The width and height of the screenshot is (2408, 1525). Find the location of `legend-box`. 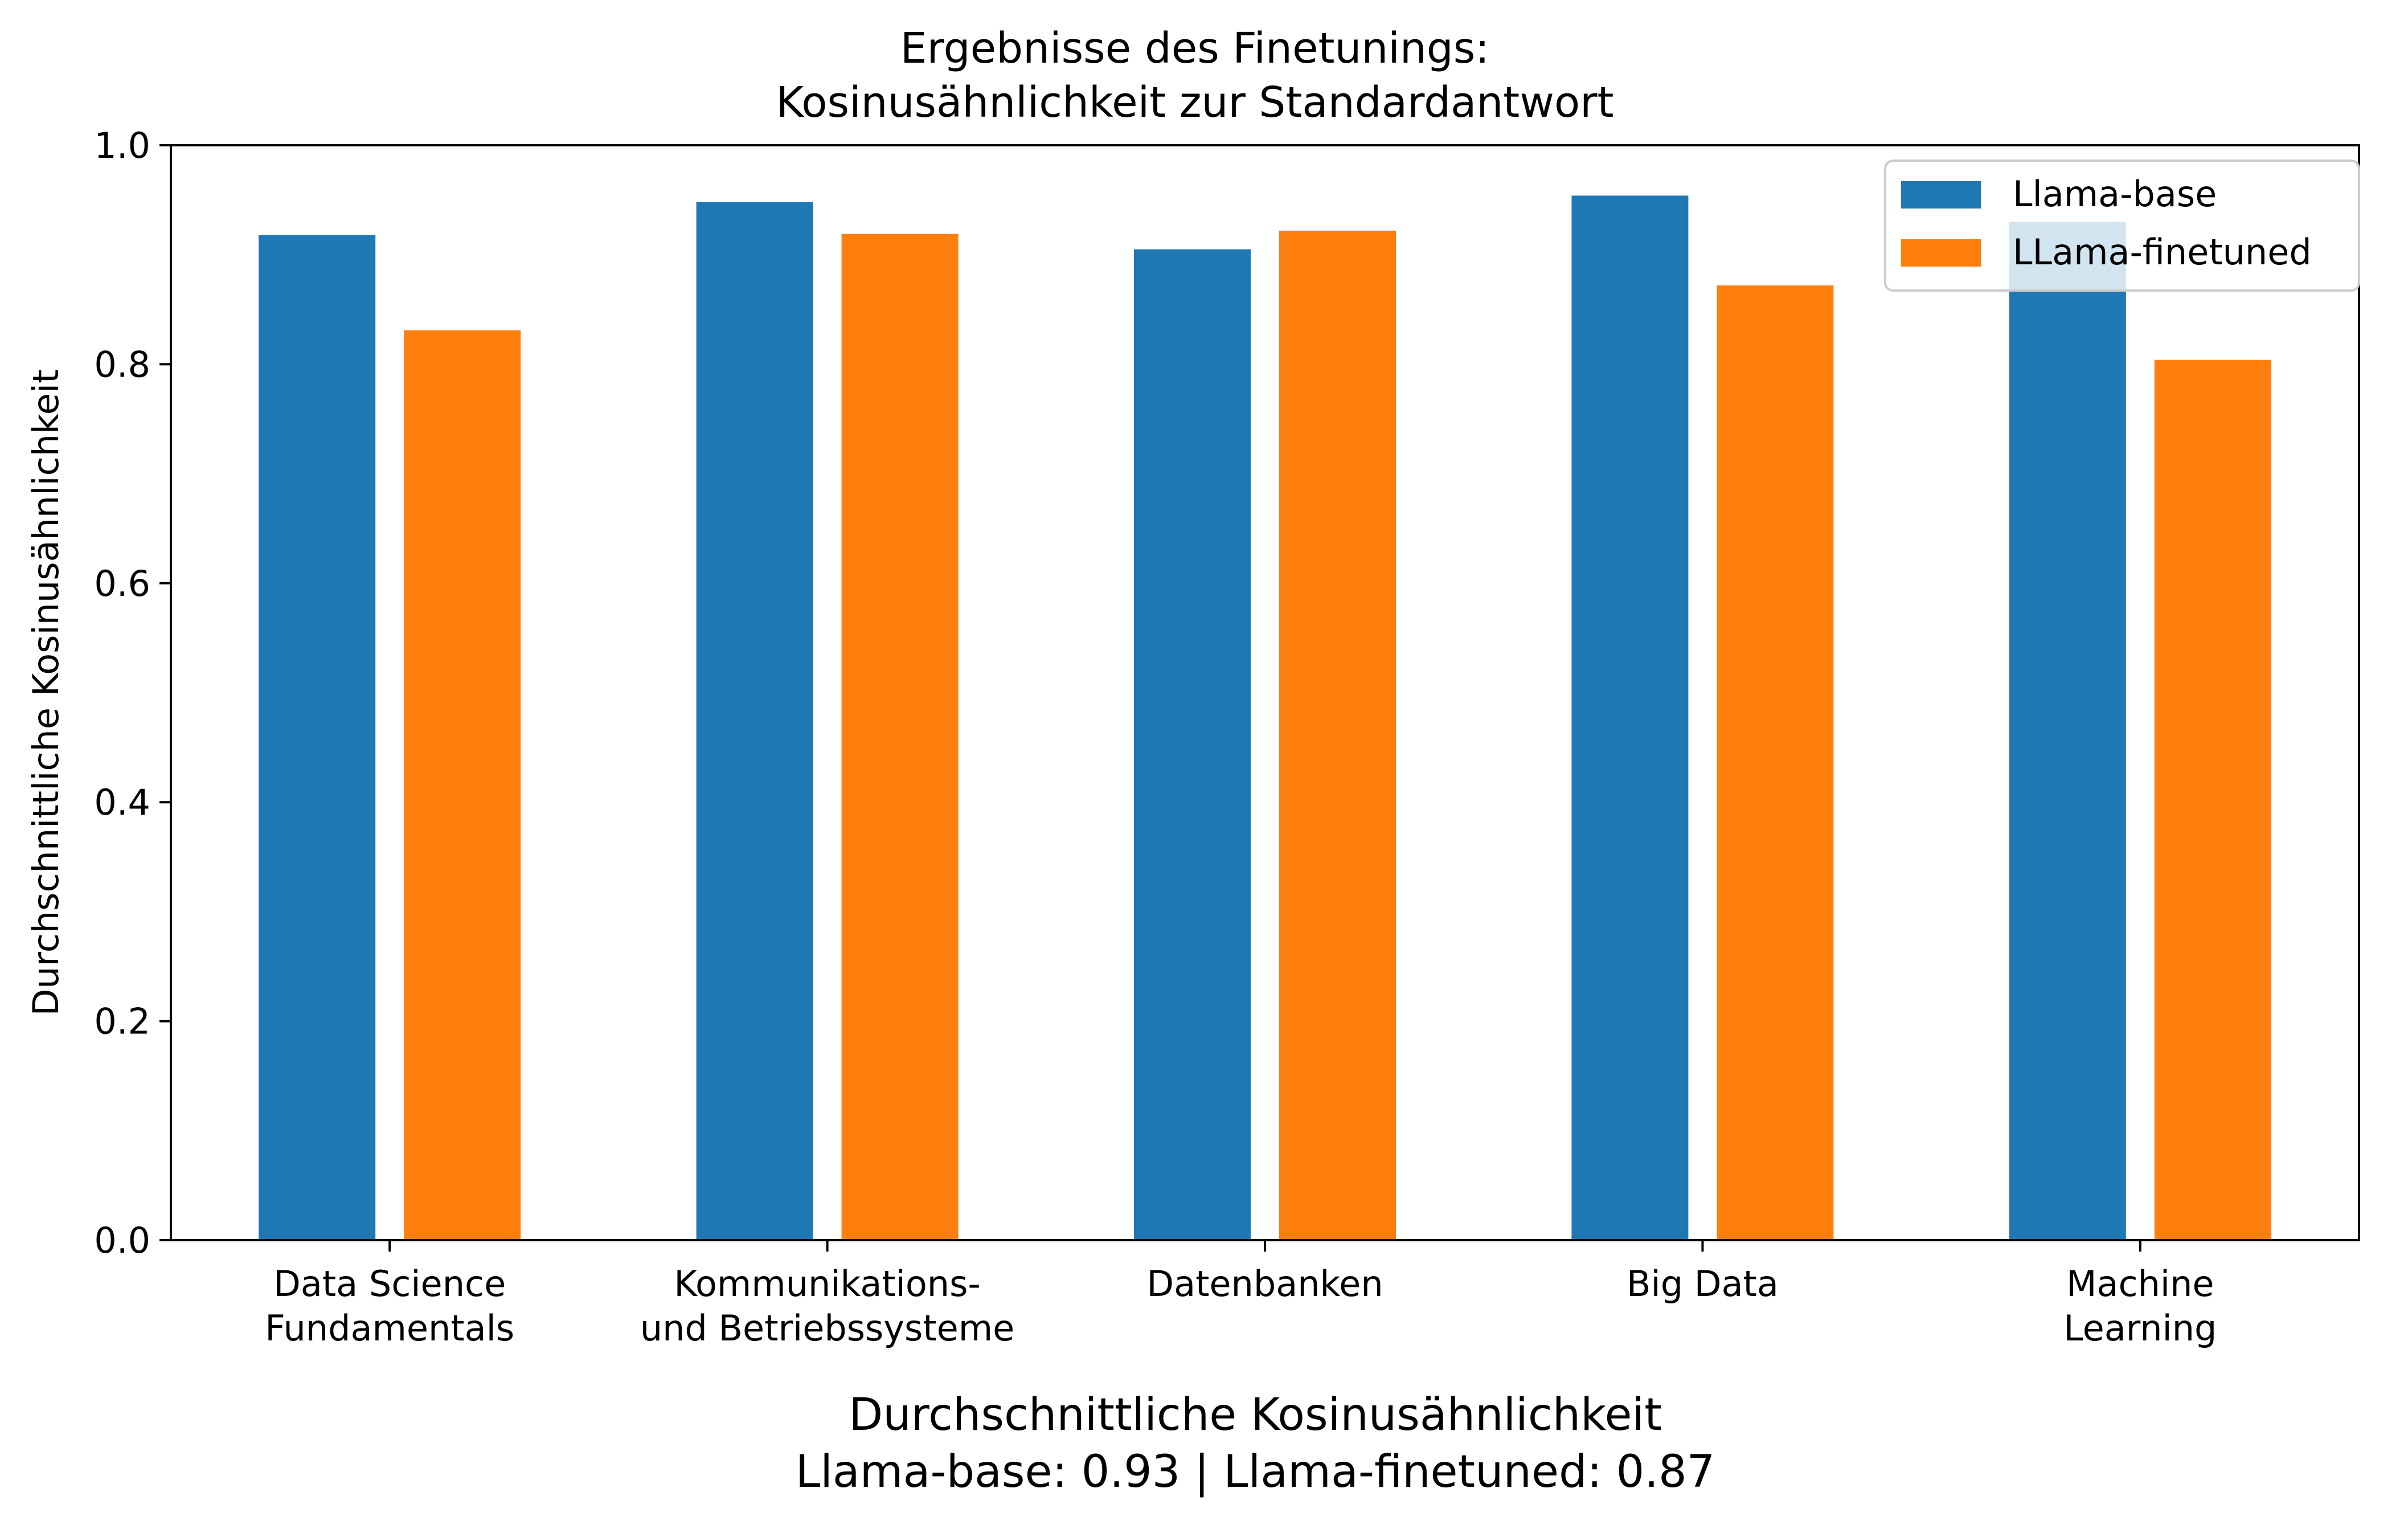

legend-box is located at coordinates (2122, 226).